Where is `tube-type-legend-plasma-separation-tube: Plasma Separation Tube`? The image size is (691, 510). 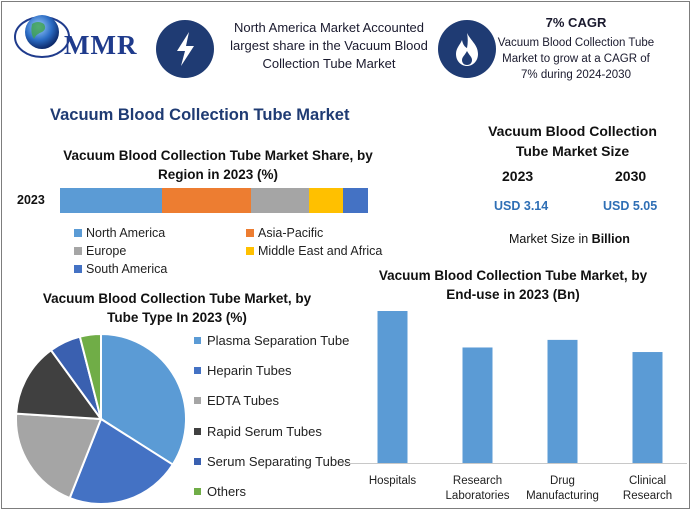 tube-type-legend-plasma-separation-tube: Plasma Separation Tube is located at coordinates (271, 340).